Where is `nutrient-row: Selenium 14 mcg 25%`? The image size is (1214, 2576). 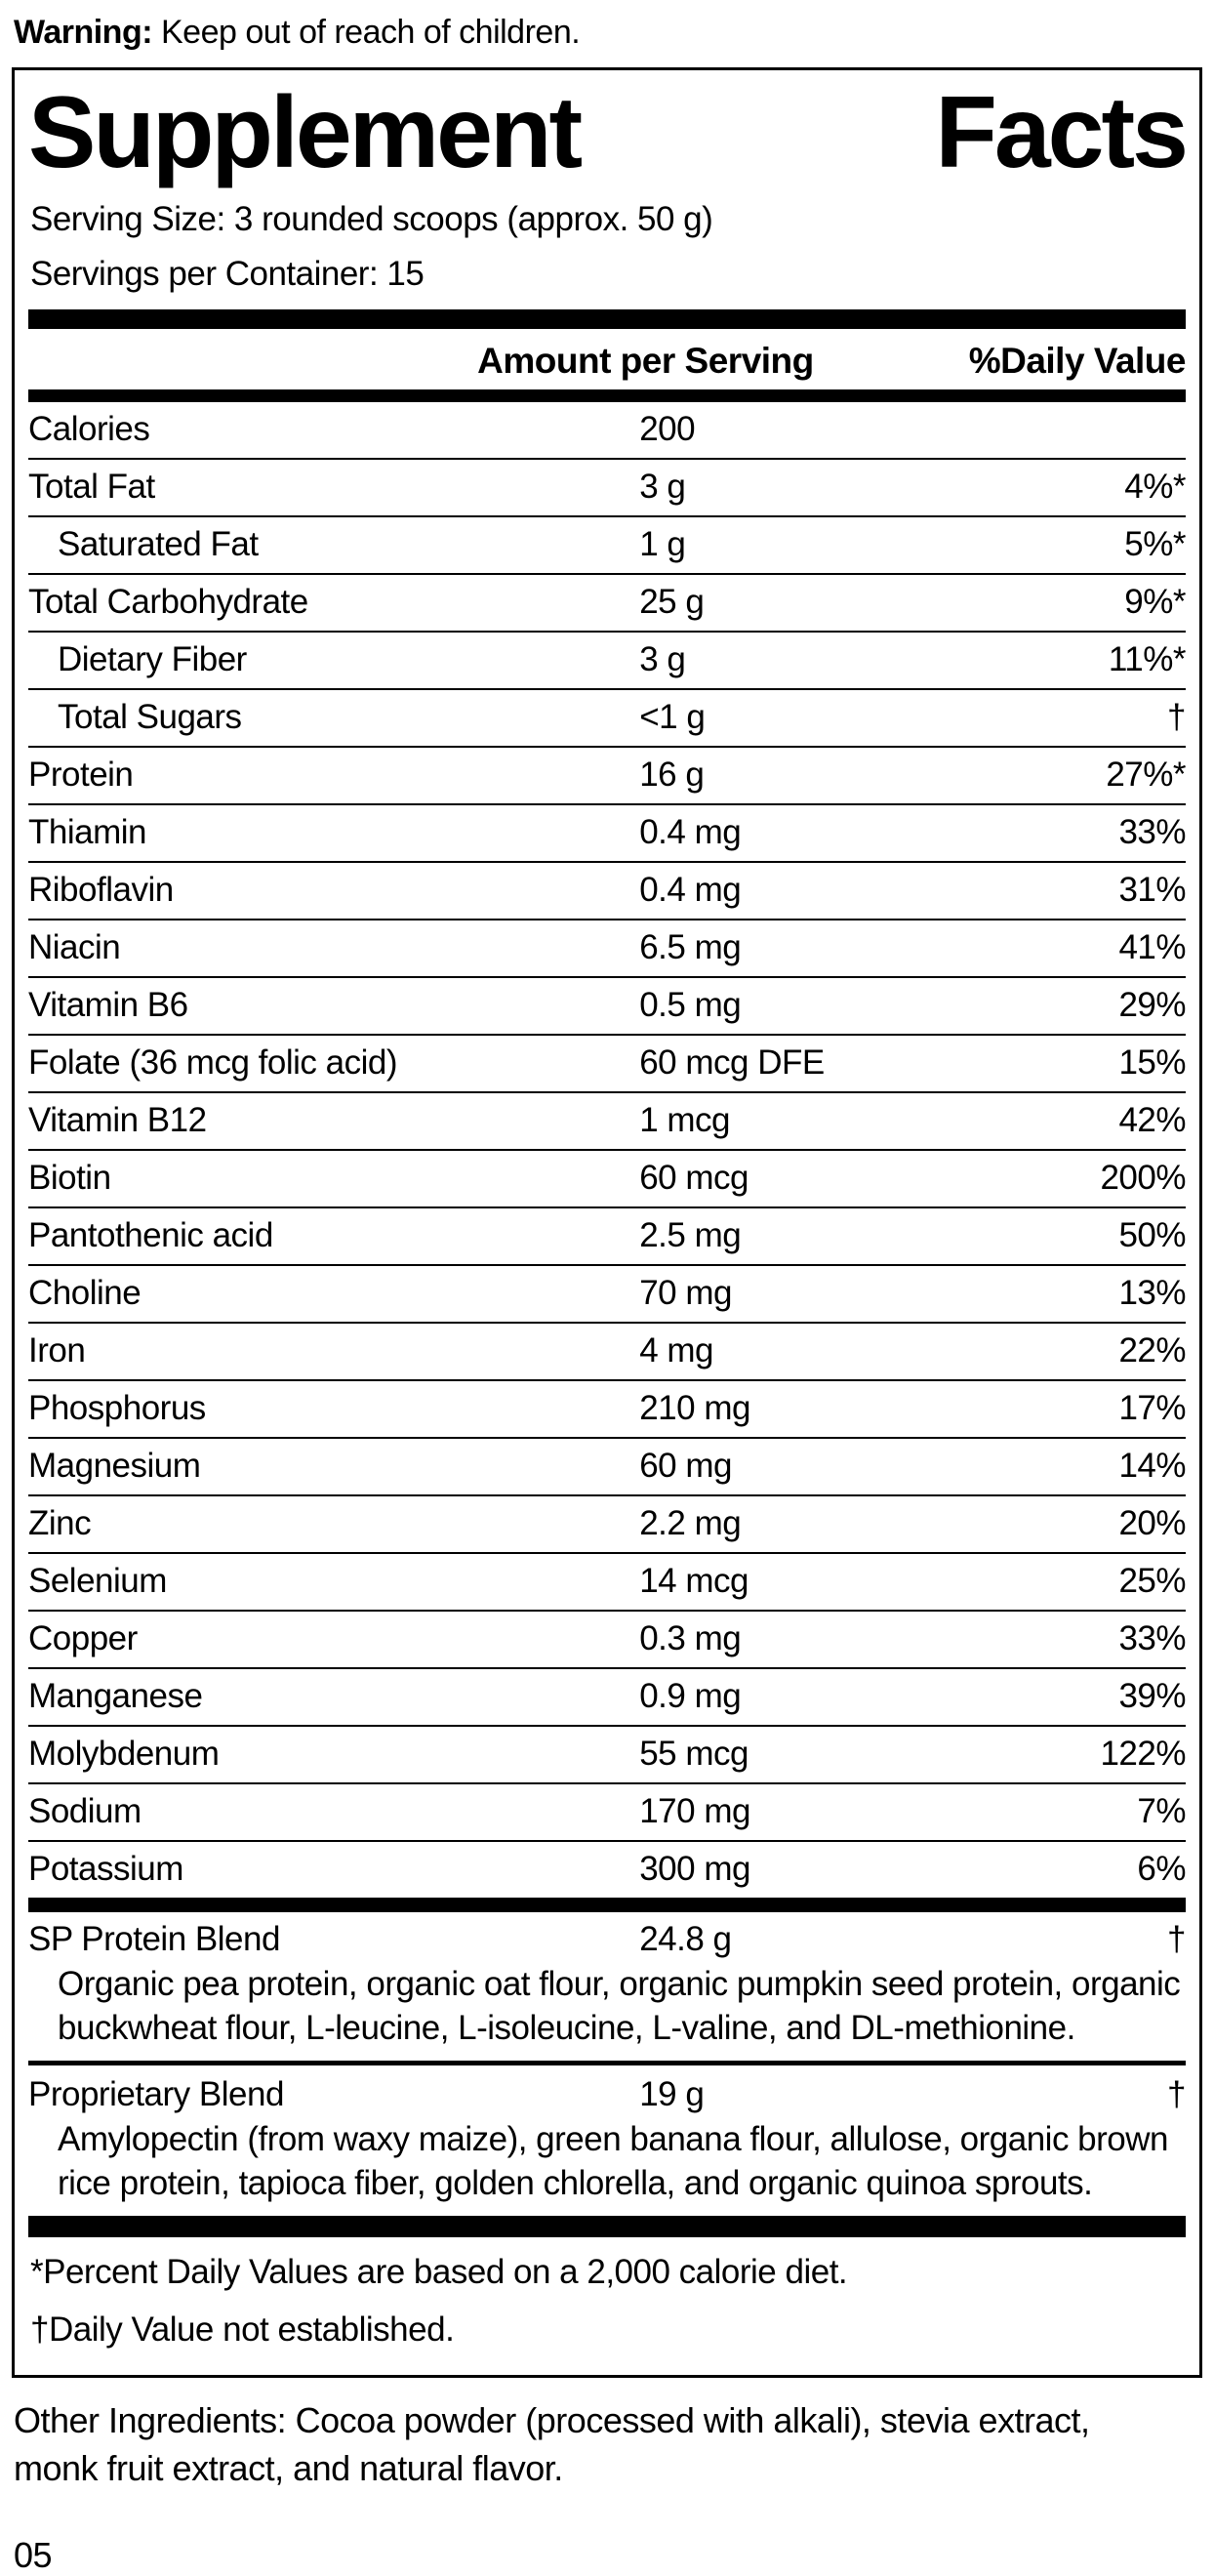 nutrient-row: Selenium 14 mcg 25% is located at coordinates (607, 1583).